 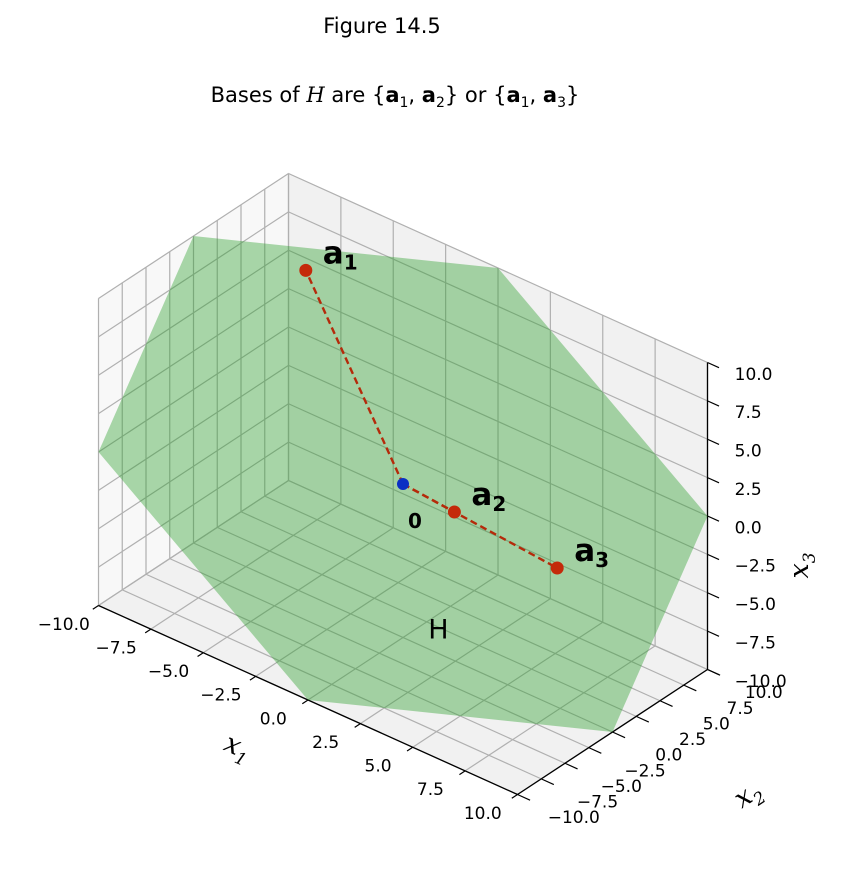 What do you see at coordinates (536, 95) in the screenshot?
I see `title-comma2: ,` at bounding box center [536, 95].